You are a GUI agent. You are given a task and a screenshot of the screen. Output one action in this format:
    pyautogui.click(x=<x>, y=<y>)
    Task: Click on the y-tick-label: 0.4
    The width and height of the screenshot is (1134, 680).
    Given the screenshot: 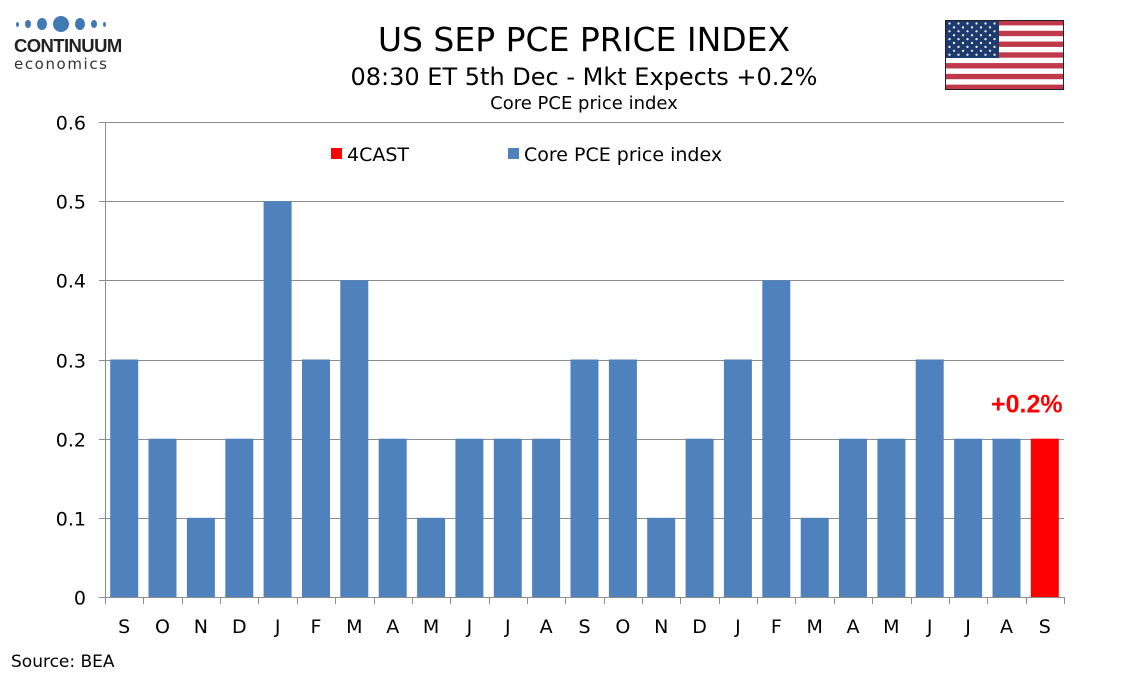 What is the action you would take?
    pyautogui.click(x=71, y=282)
    